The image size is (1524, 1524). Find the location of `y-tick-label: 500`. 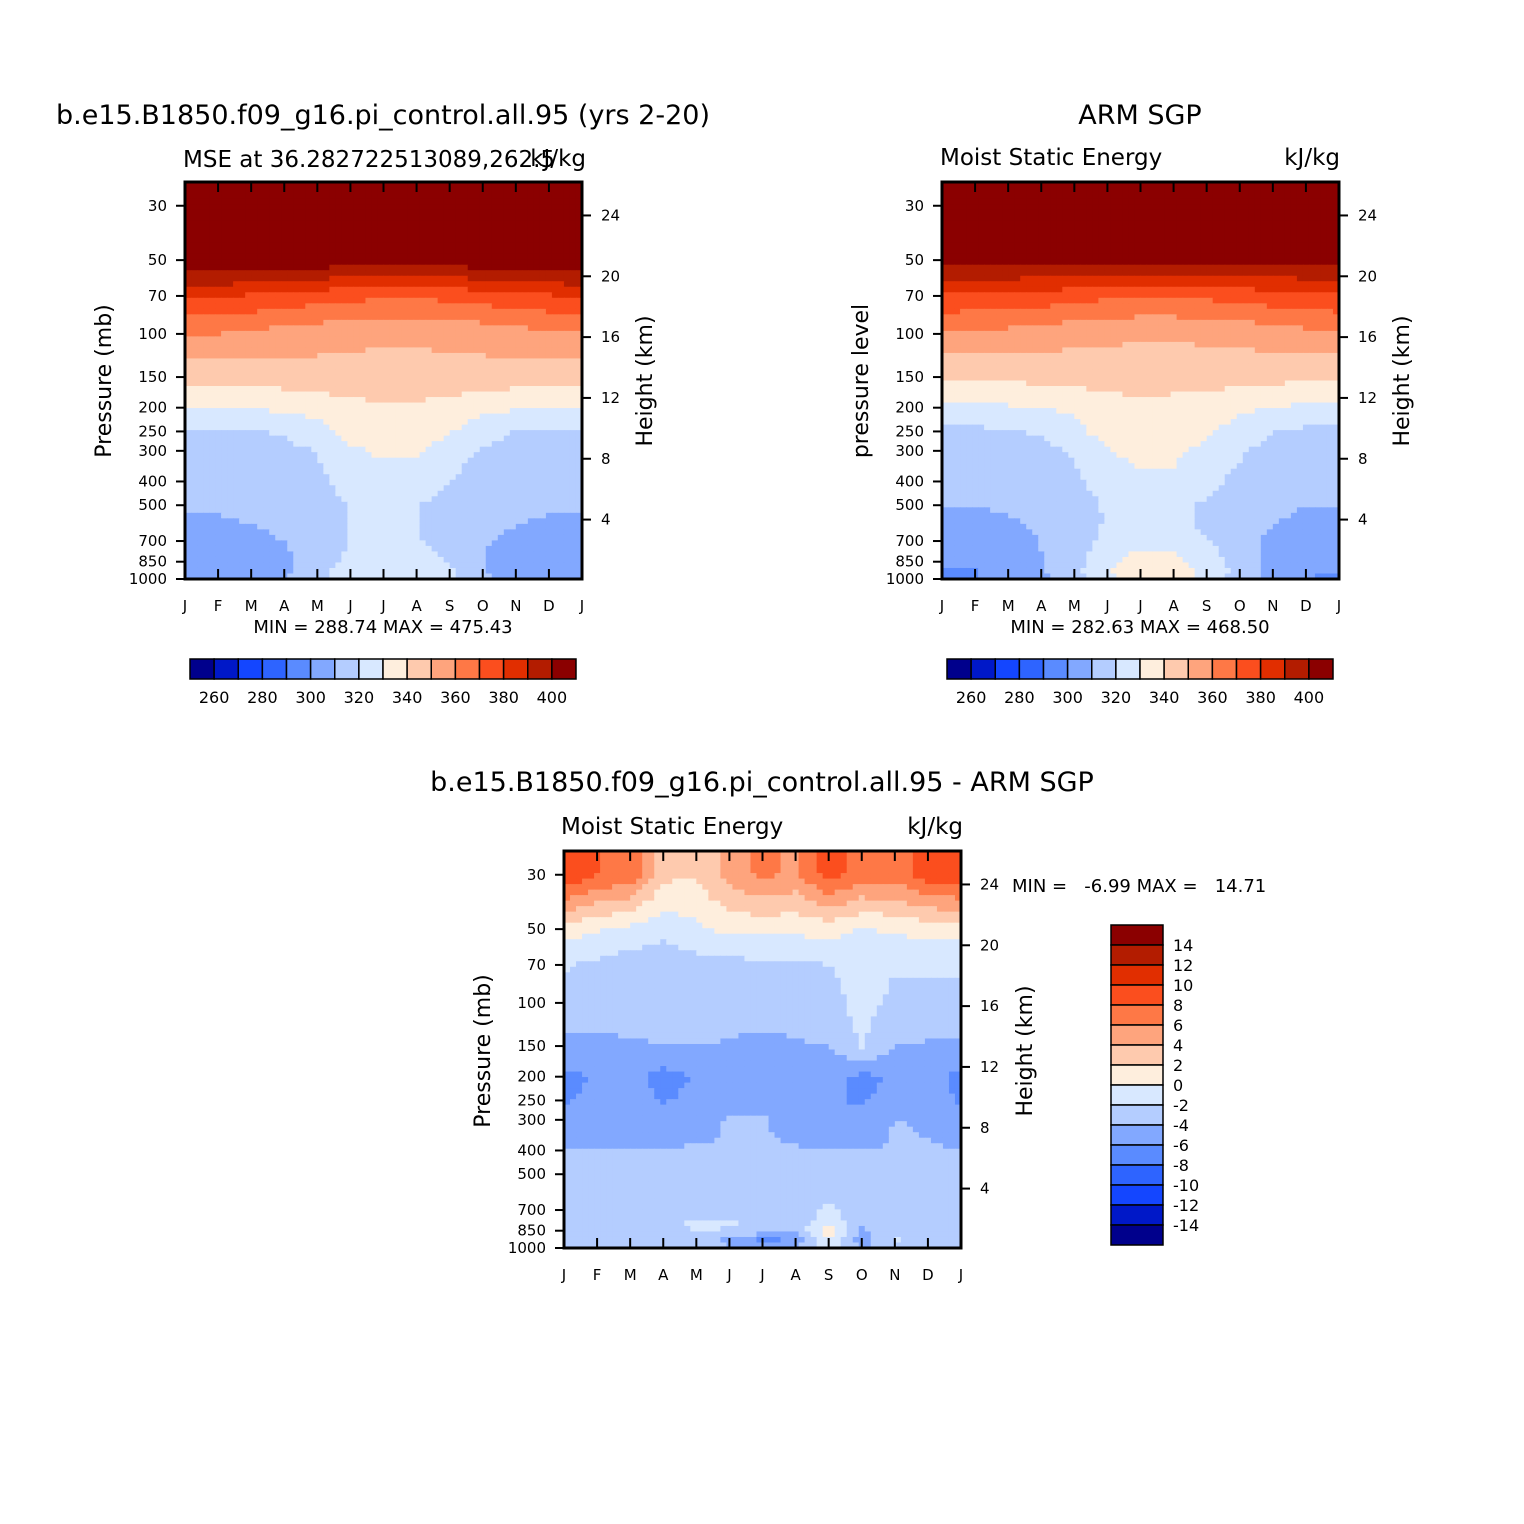

y-tick-label: 500 is located at coordinates (152, 505).